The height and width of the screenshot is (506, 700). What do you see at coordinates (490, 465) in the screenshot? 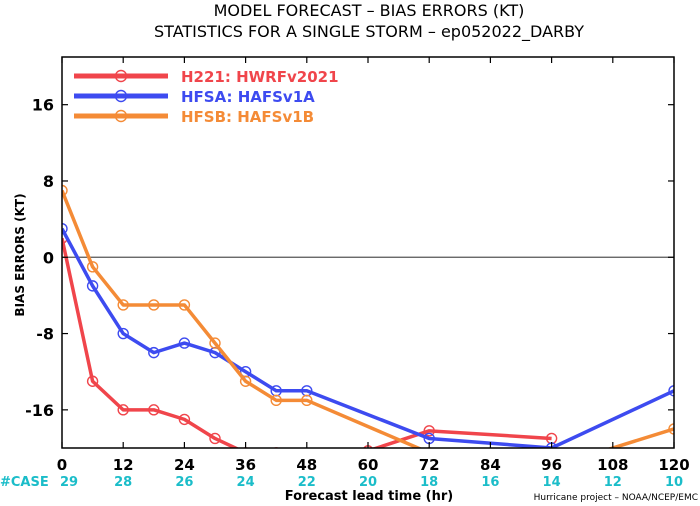
I see `x-tick-label: 84` at bounding box center [490, 465].